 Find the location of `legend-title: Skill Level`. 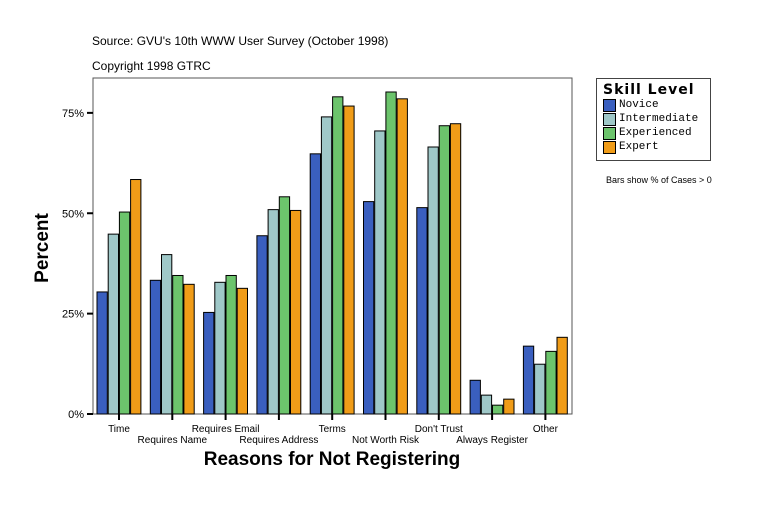

legend-title: Skill Level is located at coordinates (649, 90).